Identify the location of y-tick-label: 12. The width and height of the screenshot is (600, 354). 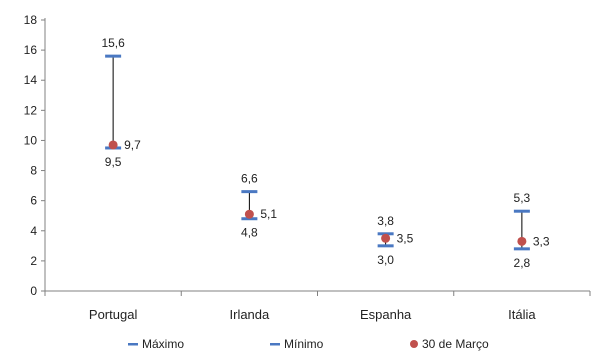
(31, 110).